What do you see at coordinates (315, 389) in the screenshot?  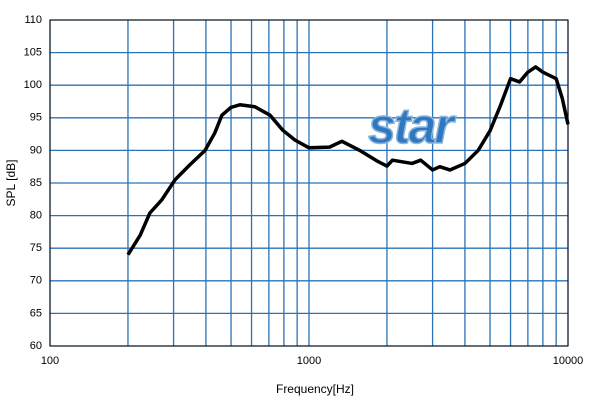 I see `x-axis-label: Frequency[Hz]` at bounding box center [315, 389].